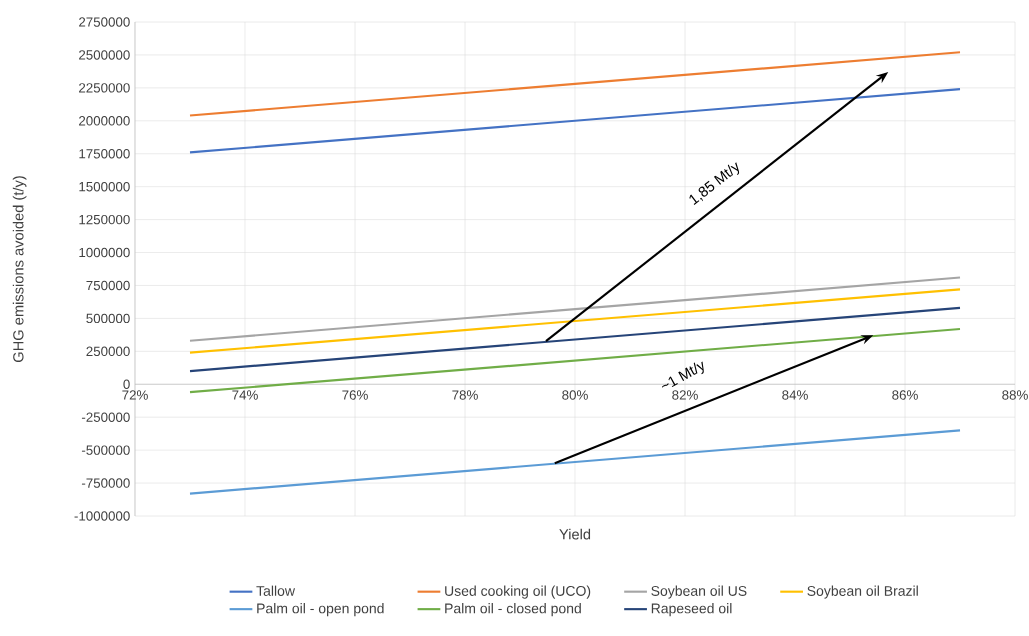 Image resolution: width=1029 pixels, height=636 pixels. What do you see at coordinates (108, 318) in the screenshot?
I see `y-tick-label: 500000` at bounding box center [108, 318].